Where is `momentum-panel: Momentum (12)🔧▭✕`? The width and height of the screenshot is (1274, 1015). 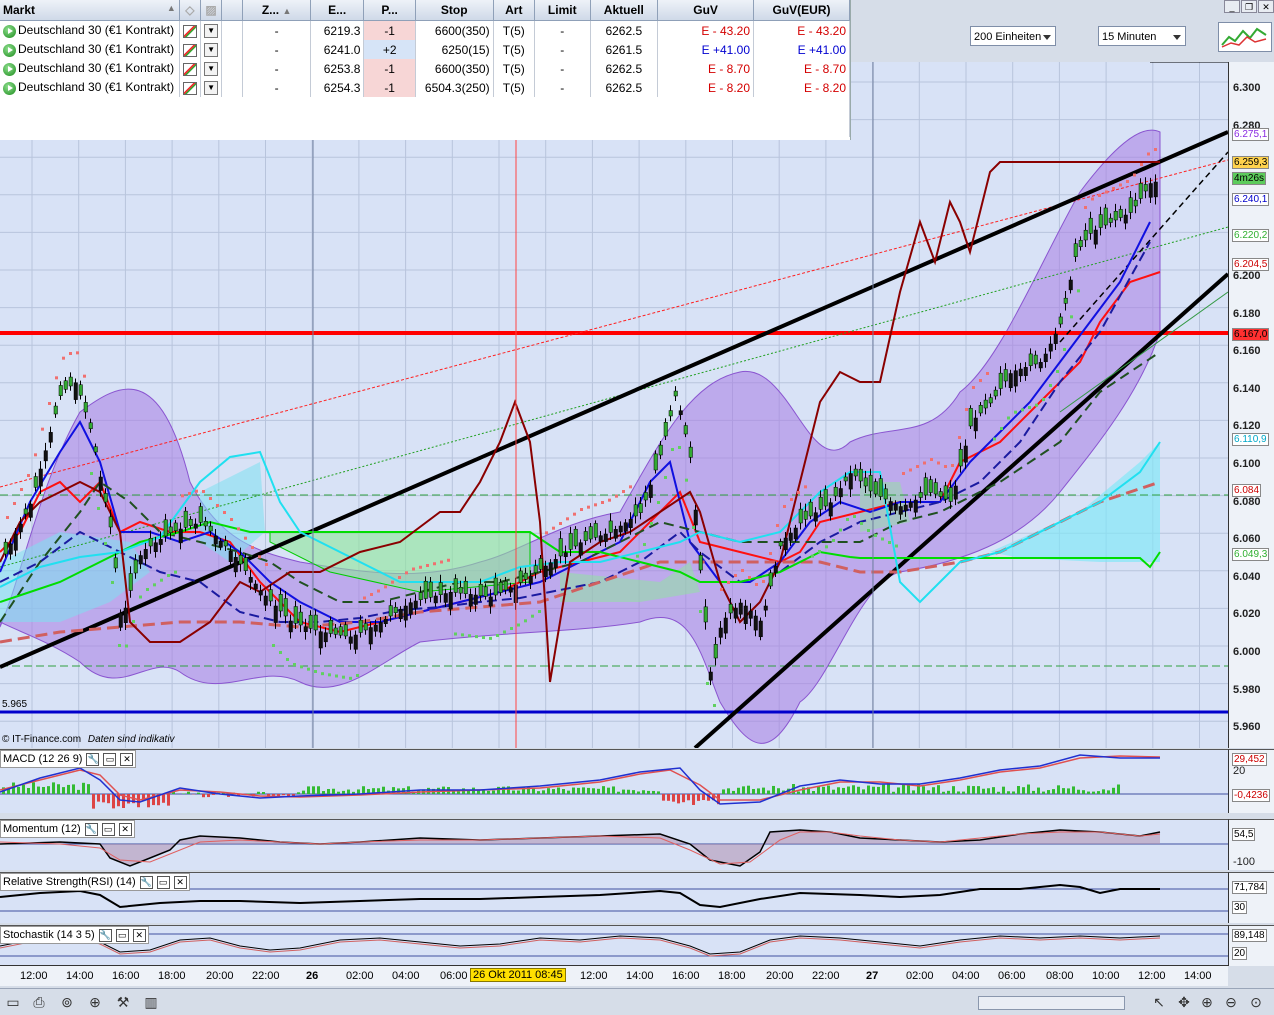
momentum-panel: Momentum (12)🔧▭✕ is located at coordinates (614, 844).